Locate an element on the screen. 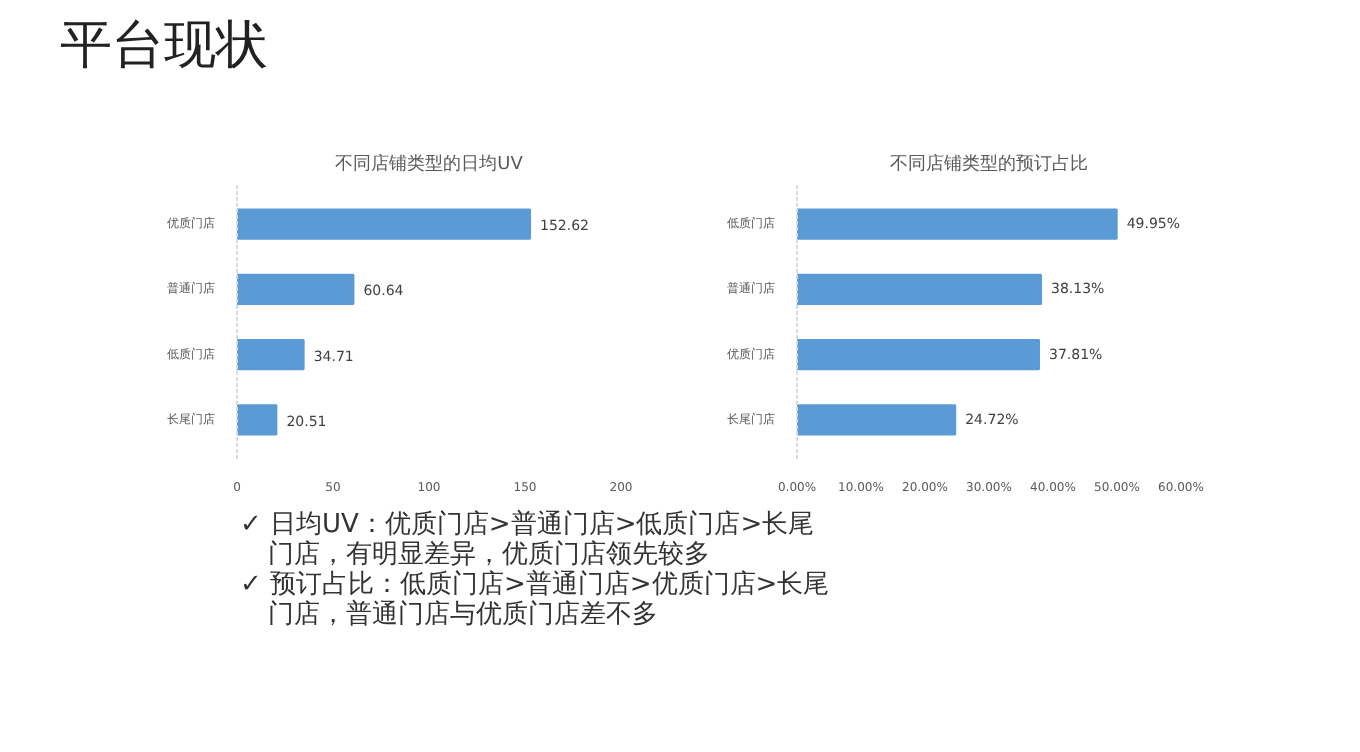  chart-title: 不同店铺类型的预订占比 is located at coordinates (989, 164).